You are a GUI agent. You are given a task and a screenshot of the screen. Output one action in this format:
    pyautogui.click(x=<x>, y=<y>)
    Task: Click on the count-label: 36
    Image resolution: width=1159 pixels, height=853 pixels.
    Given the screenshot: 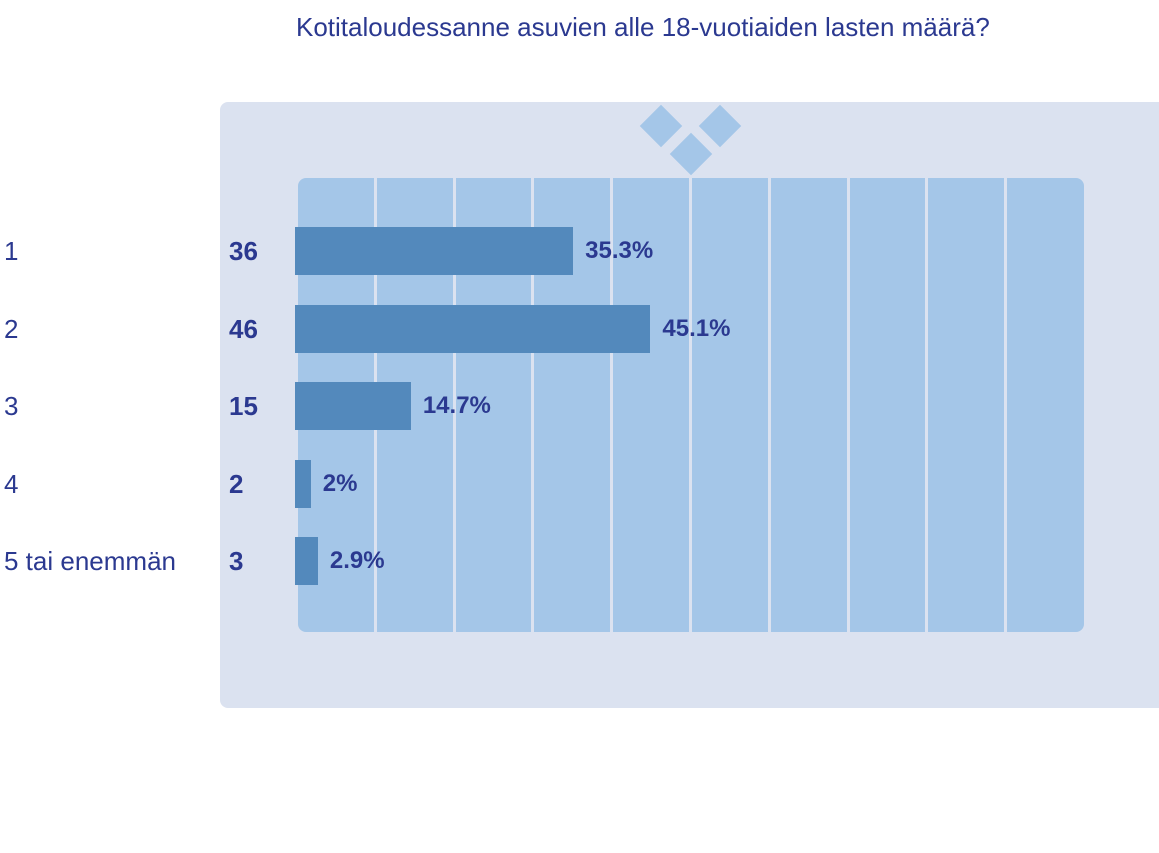 What is the action you would take?
    pyautogui.click(x=243, y=251)
    